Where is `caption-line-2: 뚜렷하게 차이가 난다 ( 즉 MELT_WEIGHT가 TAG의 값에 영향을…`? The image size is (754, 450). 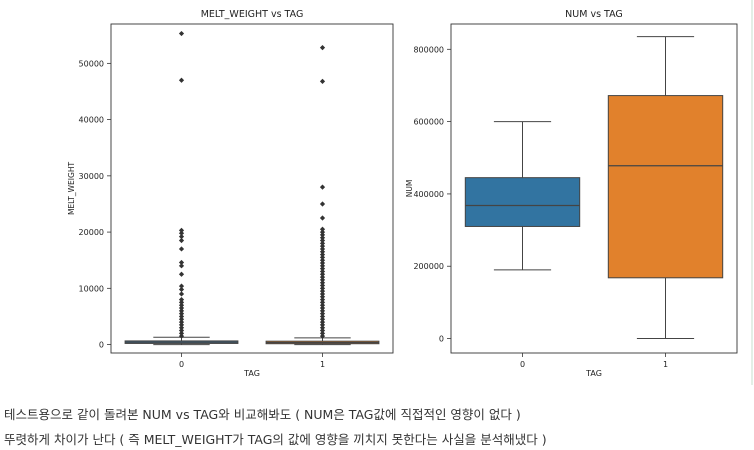 caption-line-2: 뚜렷하게 차이가 난다 ( 즉 MELT_WEIGHT가 TAG의 값에 영향을… is located at coordinates (275, 439).